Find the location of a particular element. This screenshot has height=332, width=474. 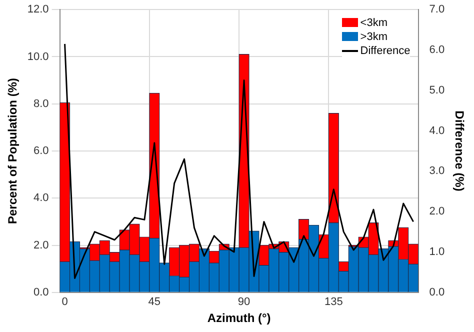

y-tick-label: 2.0 is located at coordinates (41, 245).